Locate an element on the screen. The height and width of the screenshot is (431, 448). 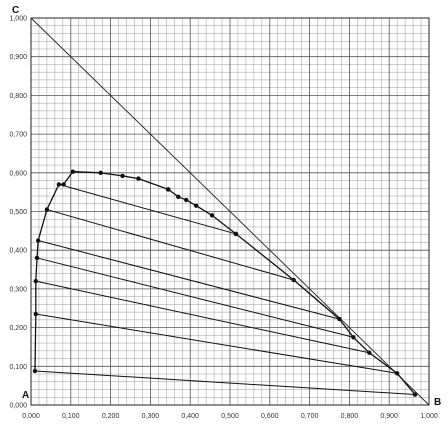
y-tick-label: 0,000 is located at coordinates (18, 406).